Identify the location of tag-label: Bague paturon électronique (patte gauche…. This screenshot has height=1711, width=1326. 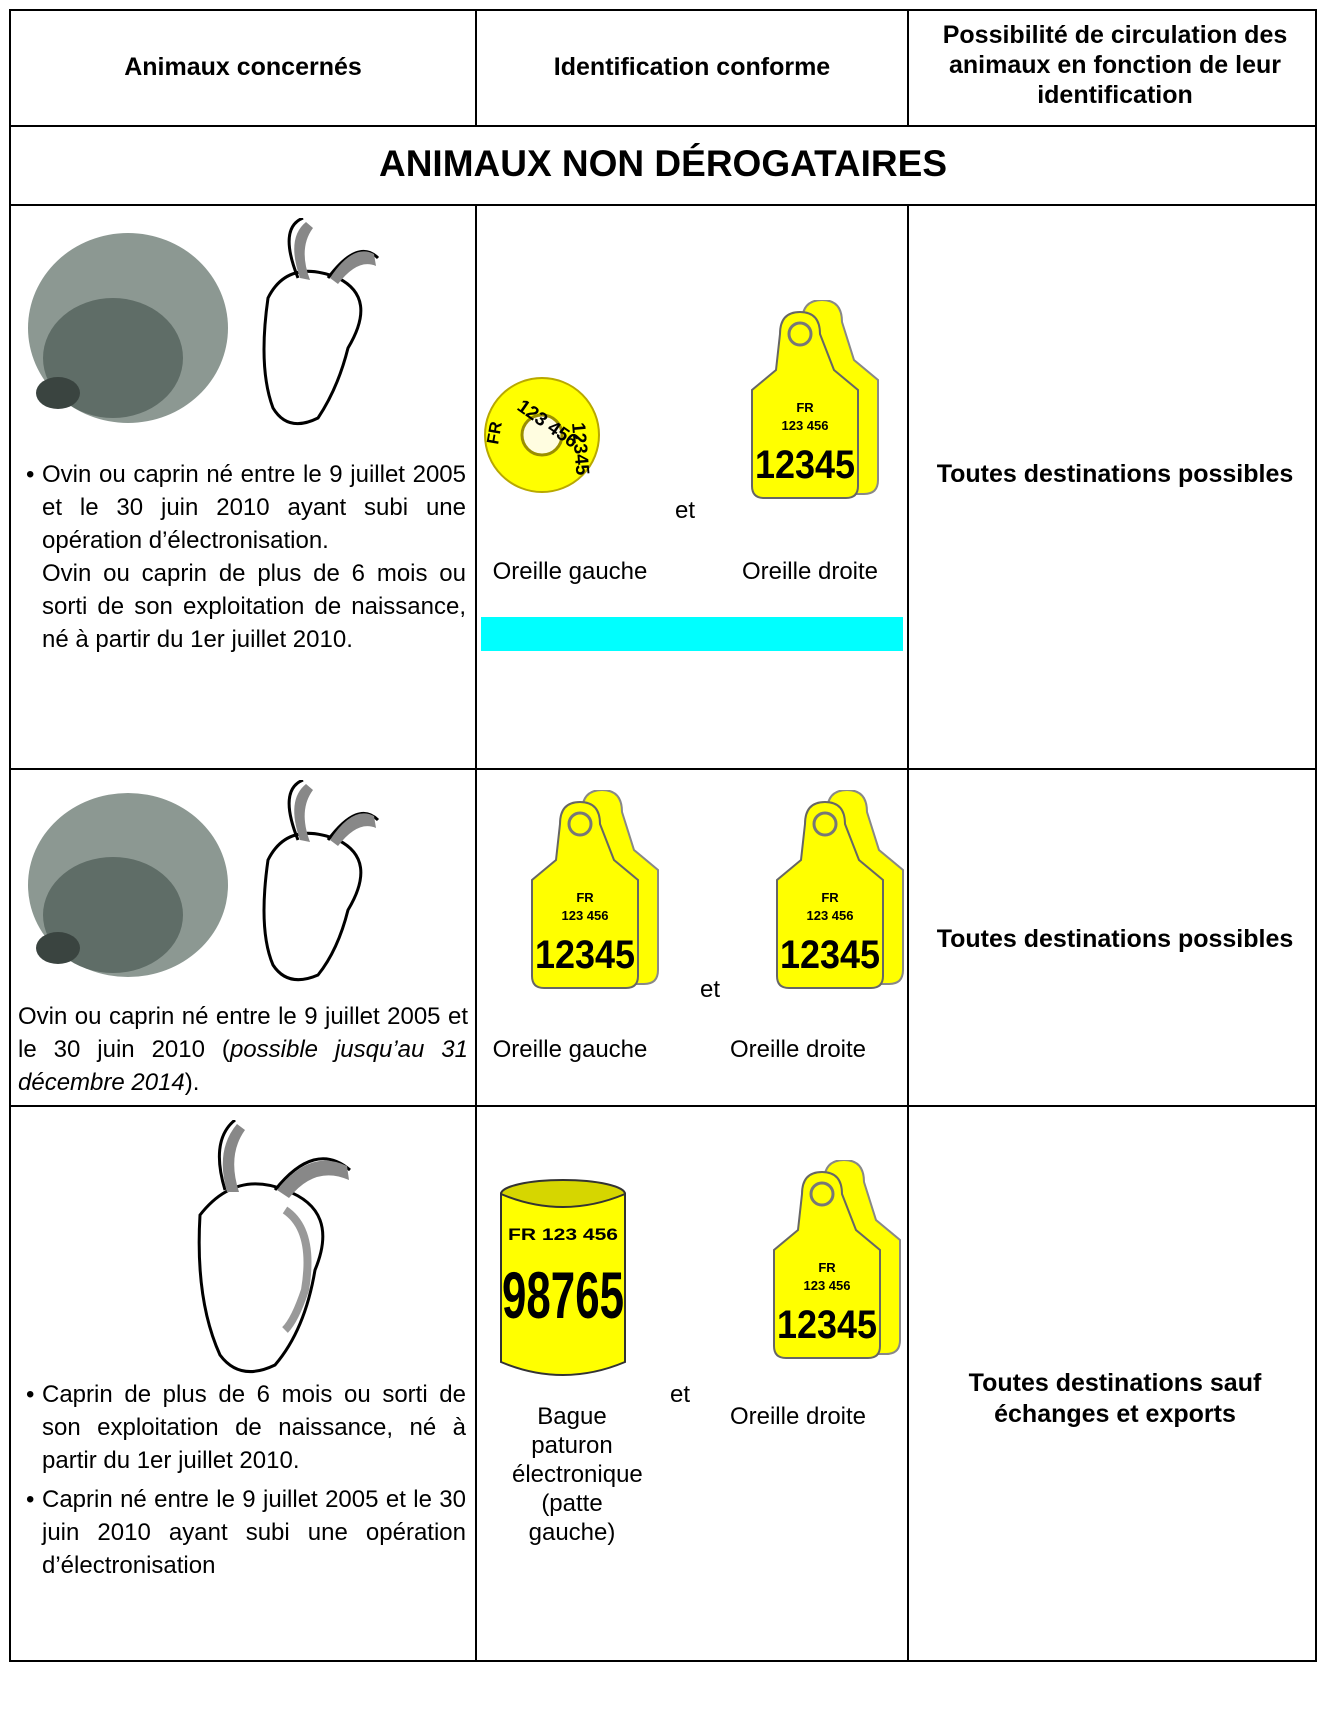
(577, 1474).